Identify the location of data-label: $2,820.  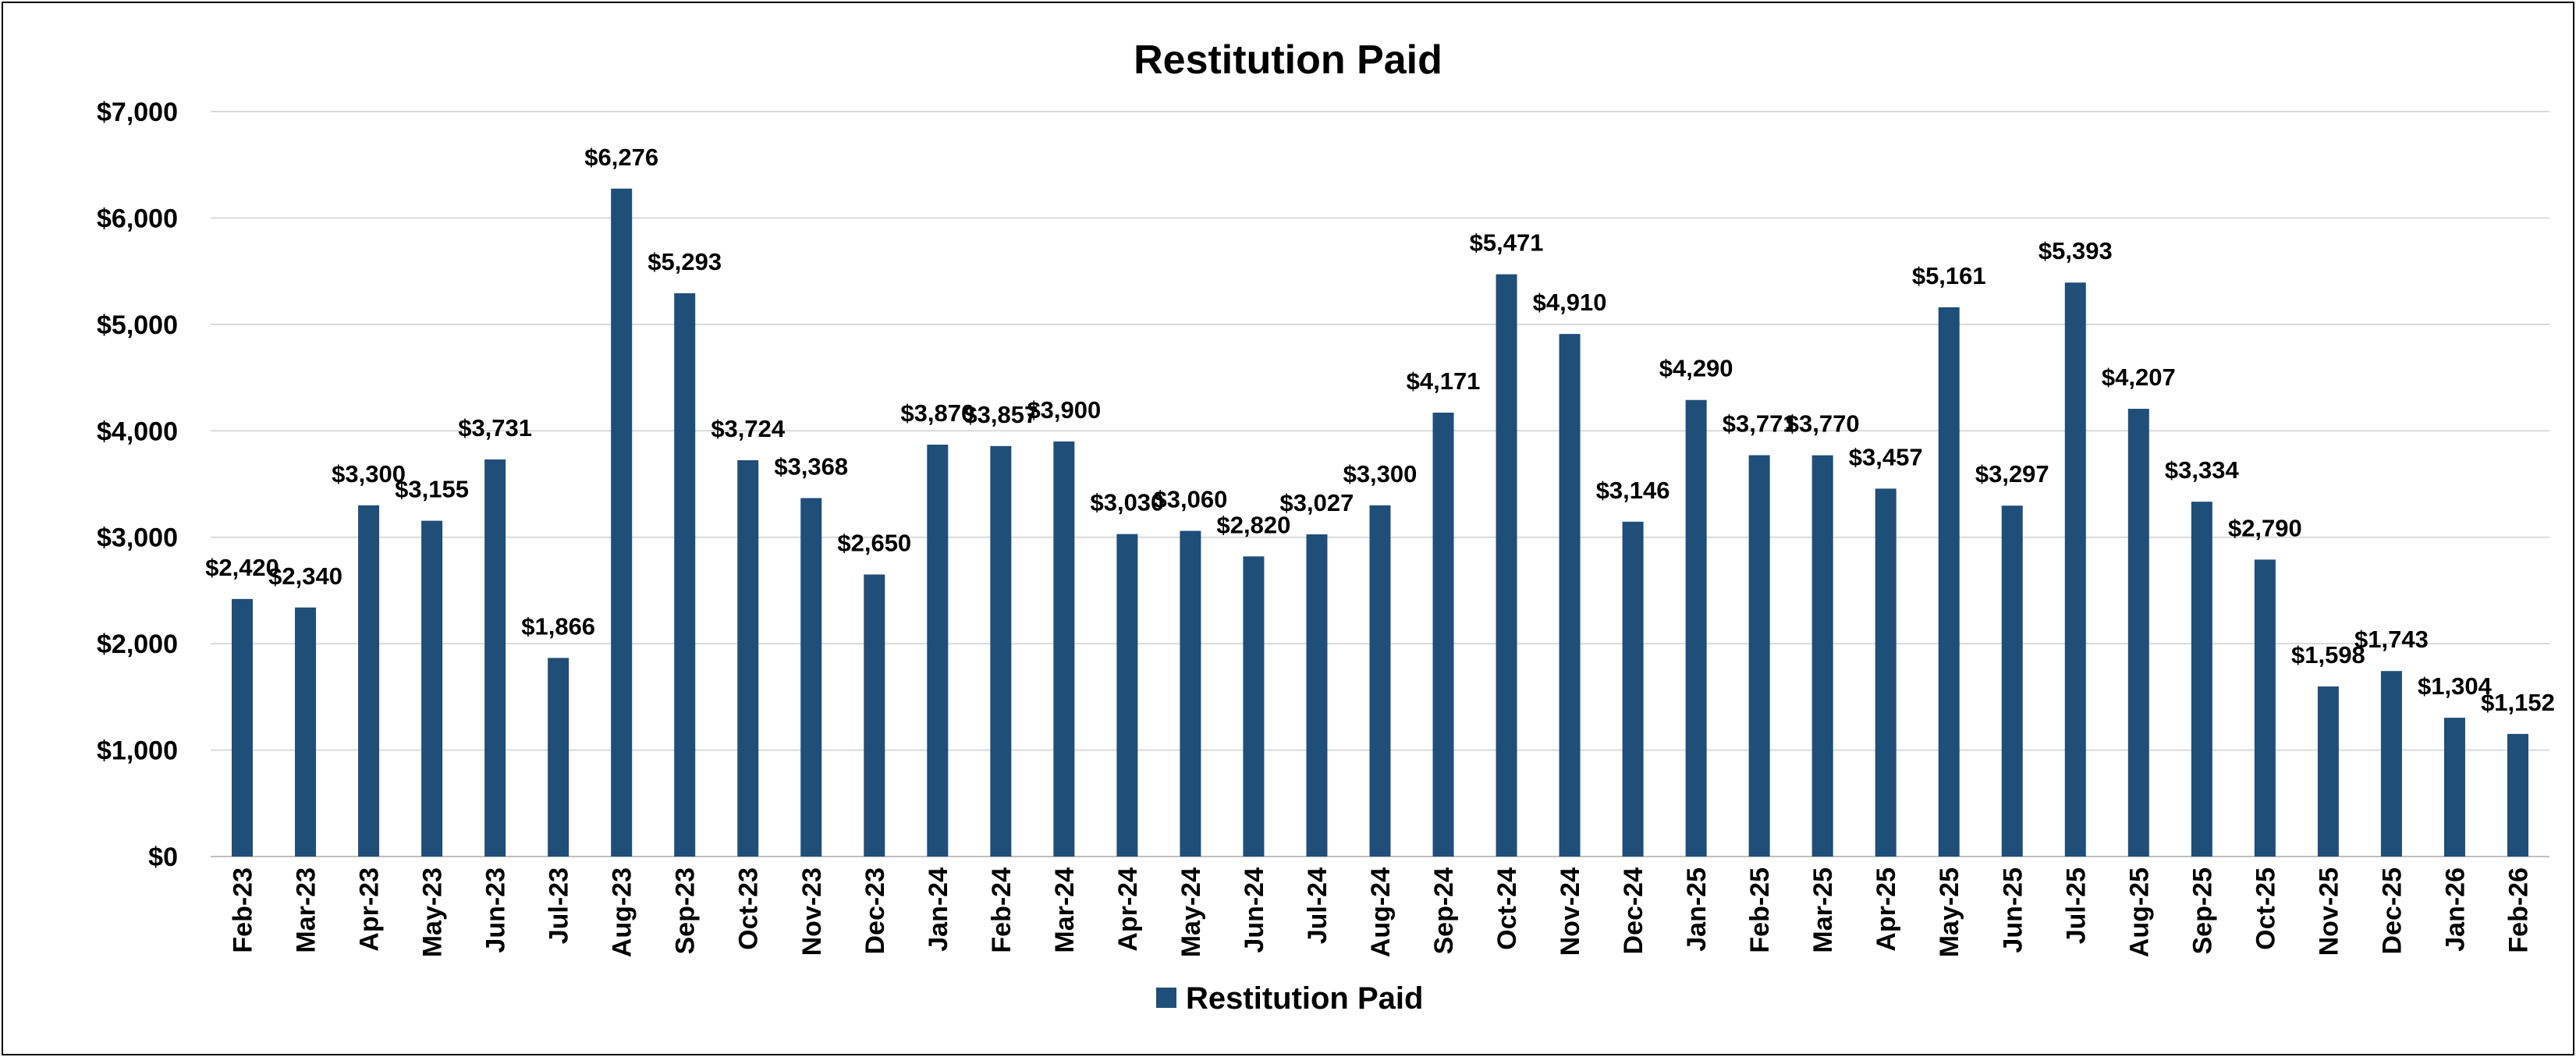
(1254, 524).